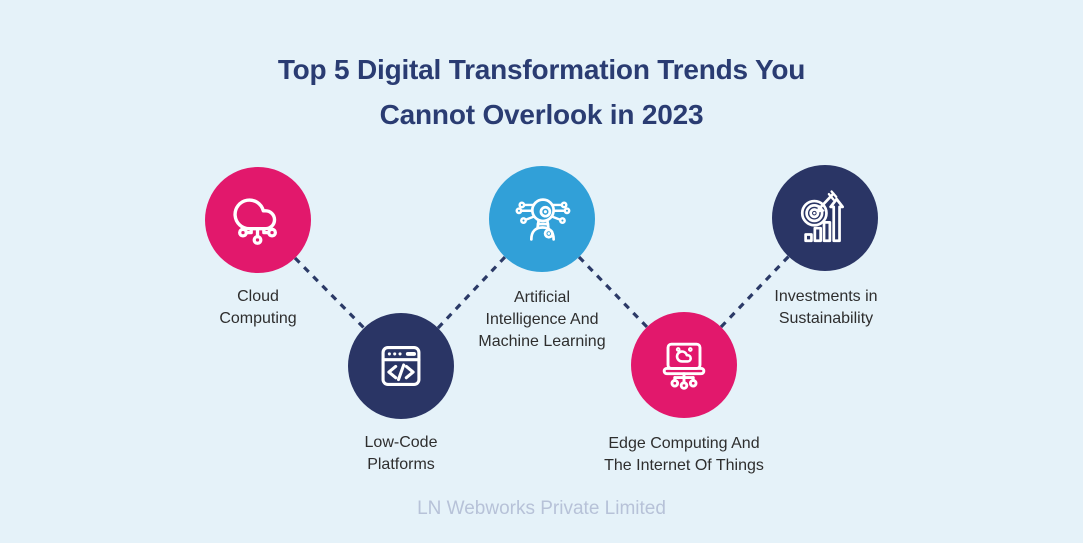  What do you see at coordinates (401, 454) in the screenshot?
I see `low-code-platforms-label: Low-Code Platforms` at bounding box center [401, 454].